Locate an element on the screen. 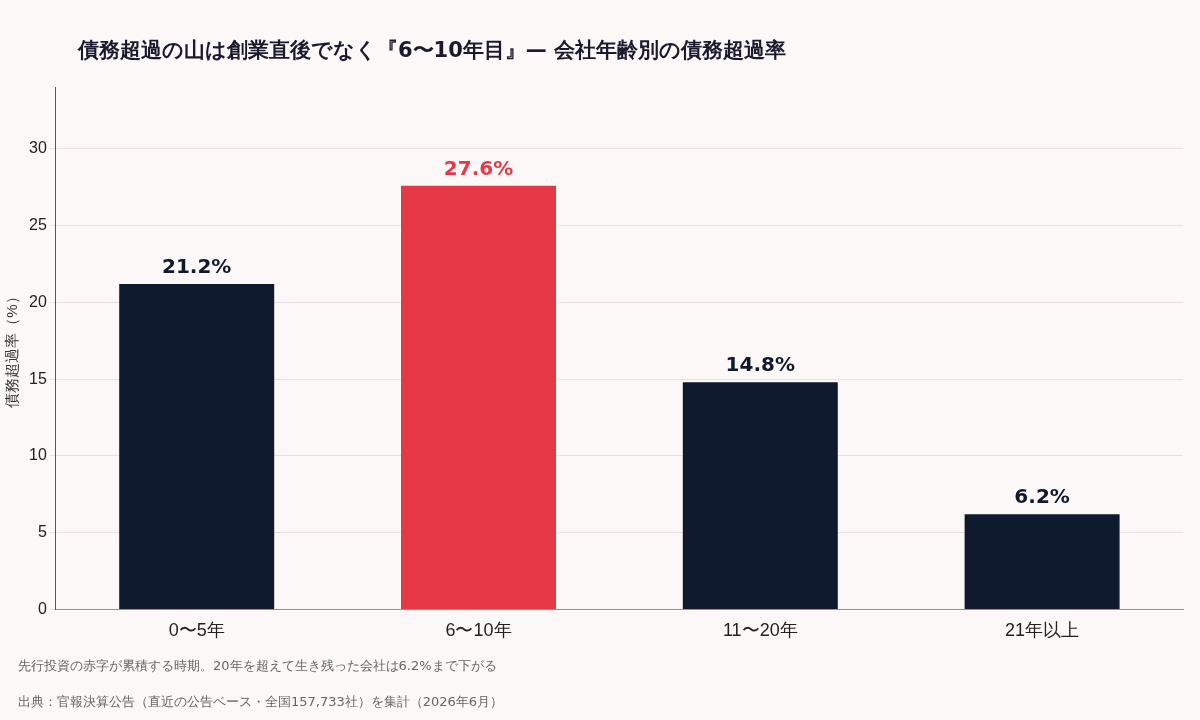  y-tick-label: 15 is located at coordinates (38, 378).